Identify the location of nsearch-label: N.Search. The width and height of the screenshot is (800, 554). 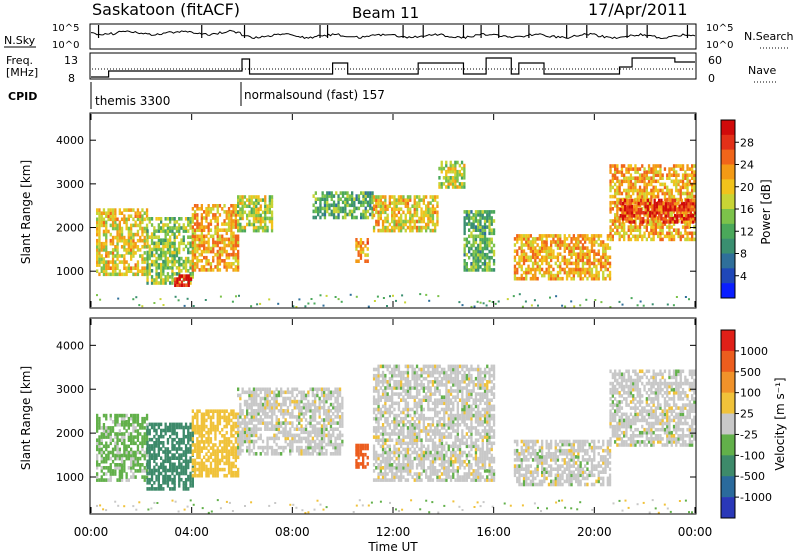
(769, 36).